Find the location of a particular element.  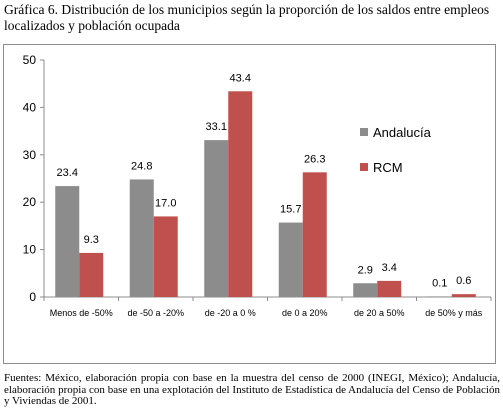

data-label: 17.0 is located at coordinates (165, 203).